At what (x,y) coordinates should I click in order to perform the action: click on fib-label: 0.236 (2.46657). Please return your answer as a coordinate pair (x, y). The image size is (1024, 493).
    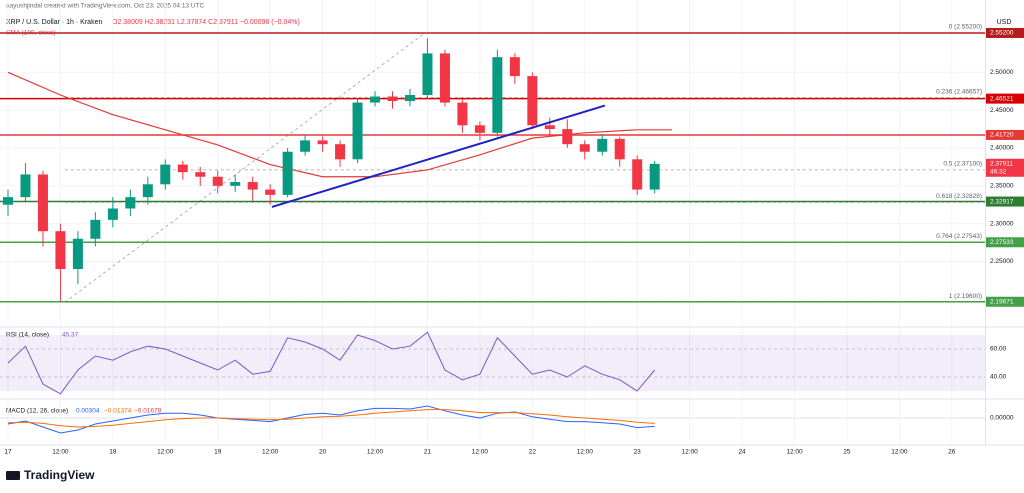
    Looking at the image, I should click on (959, 91).